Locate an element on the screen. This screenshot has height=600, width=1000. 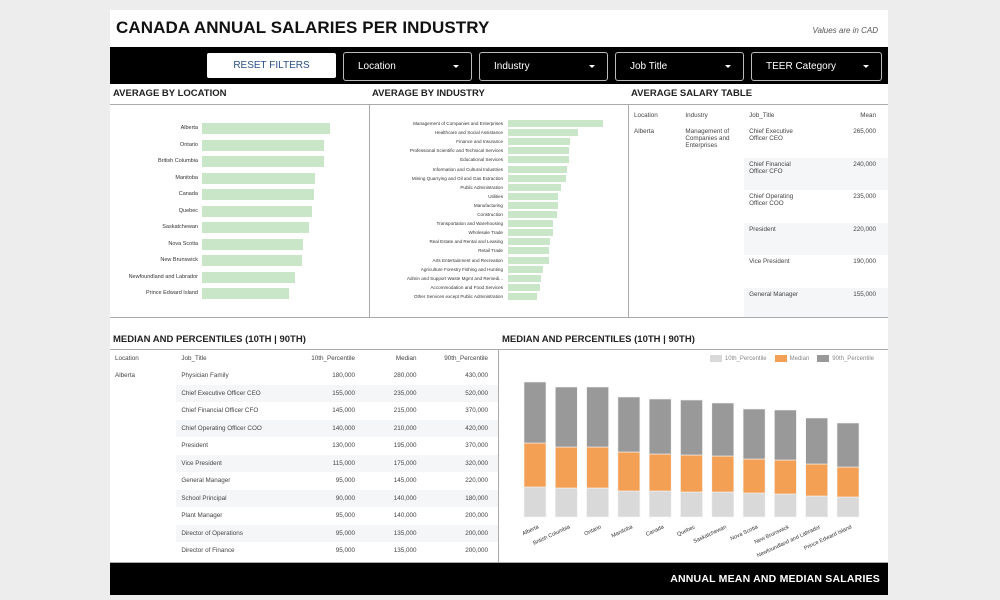
industry-bar-row: Transportation and Warehousing is located at coordinates (500, 225).